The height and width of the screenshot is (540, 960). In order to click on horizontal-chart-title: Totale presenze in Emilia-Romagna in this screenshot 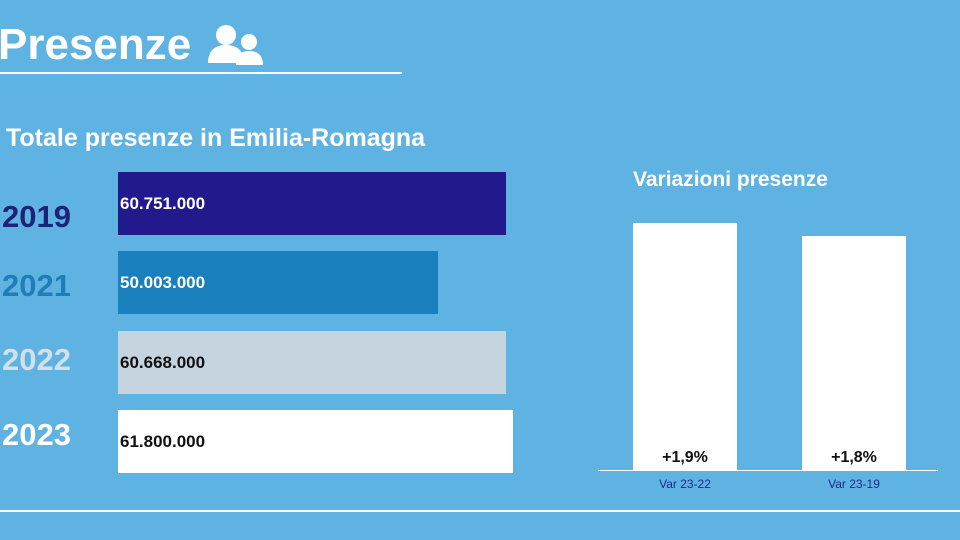, I will do `click(216, 138)`.